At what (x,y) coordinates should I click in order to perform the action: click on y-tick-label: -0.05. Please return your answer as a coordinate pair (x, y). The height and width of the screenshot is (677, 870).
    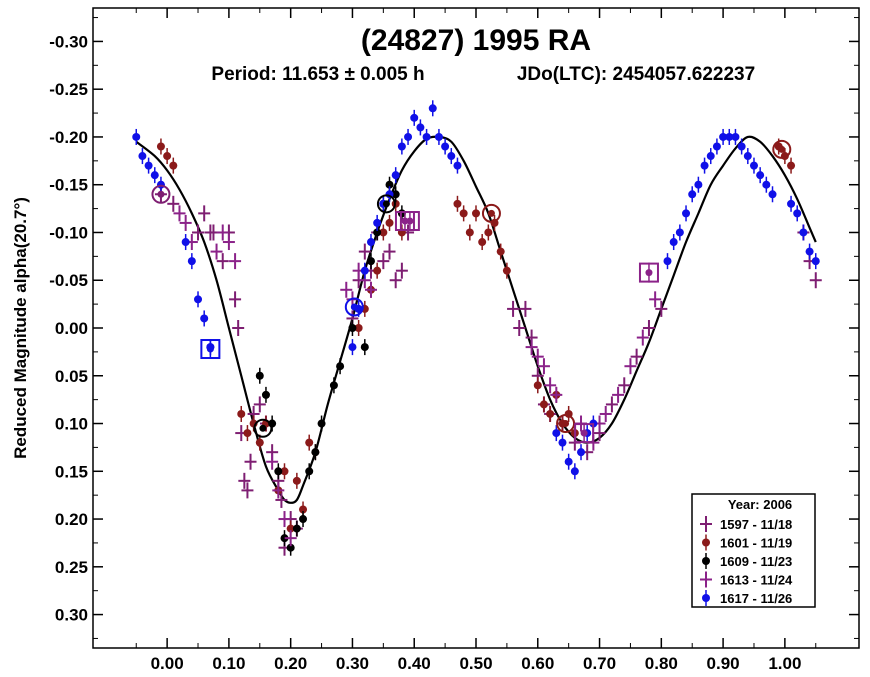
    Looking at the image, I should click on (68, 280).